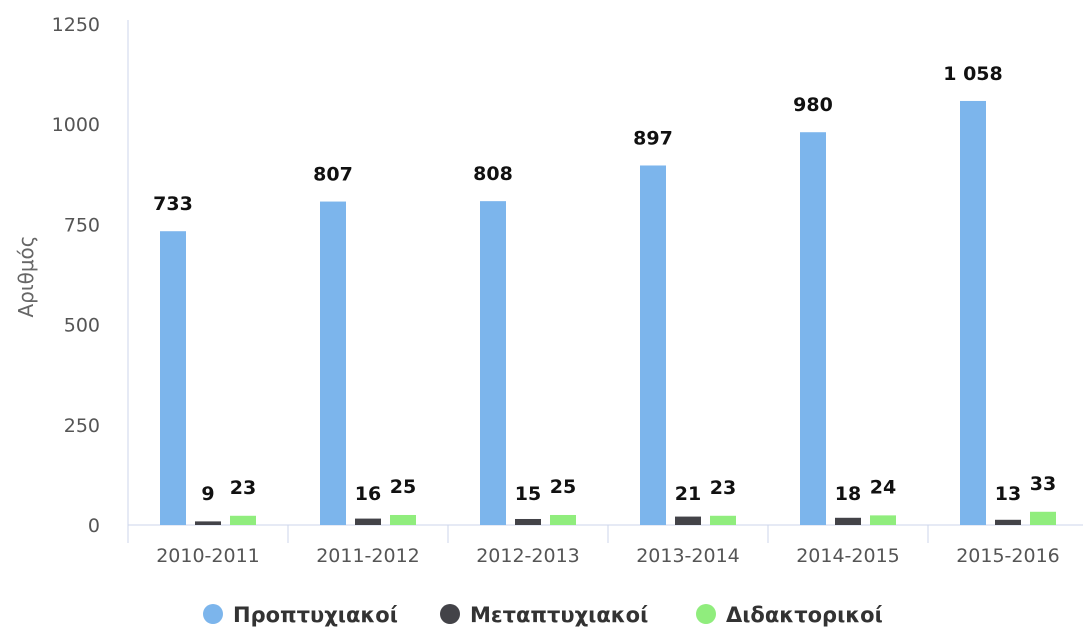 This screenshot has height=634, width=1083. What do you see at coordinates (82, 326) in the screenshot?
I see `y-tick-label: 500` at bounding box center [82, 326].